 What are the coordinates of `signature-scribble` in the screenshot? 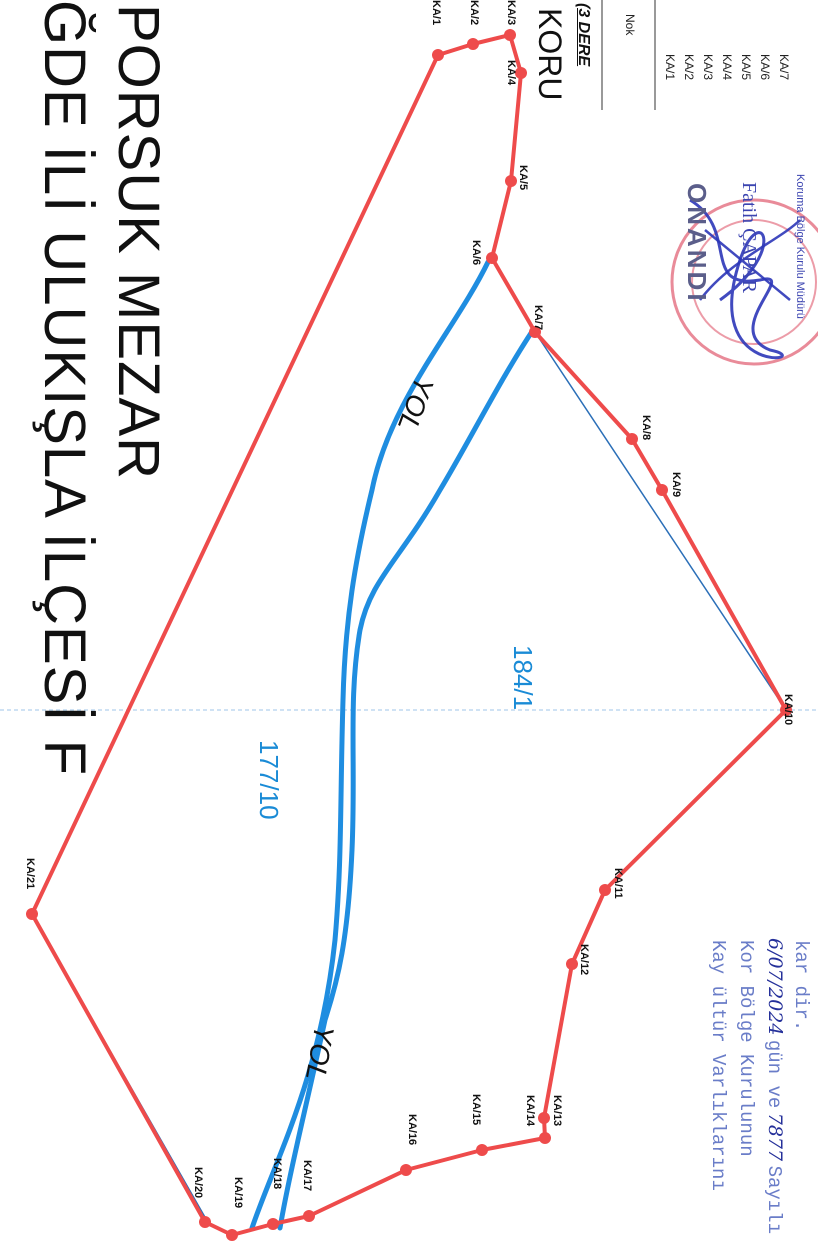 It's located at (736, 279).